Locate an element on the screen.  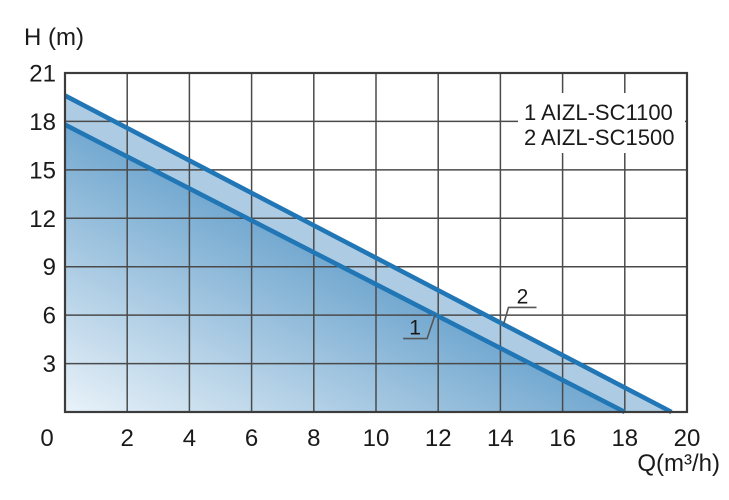
y-tick-label: 18 is located at coordinates (42, 122).